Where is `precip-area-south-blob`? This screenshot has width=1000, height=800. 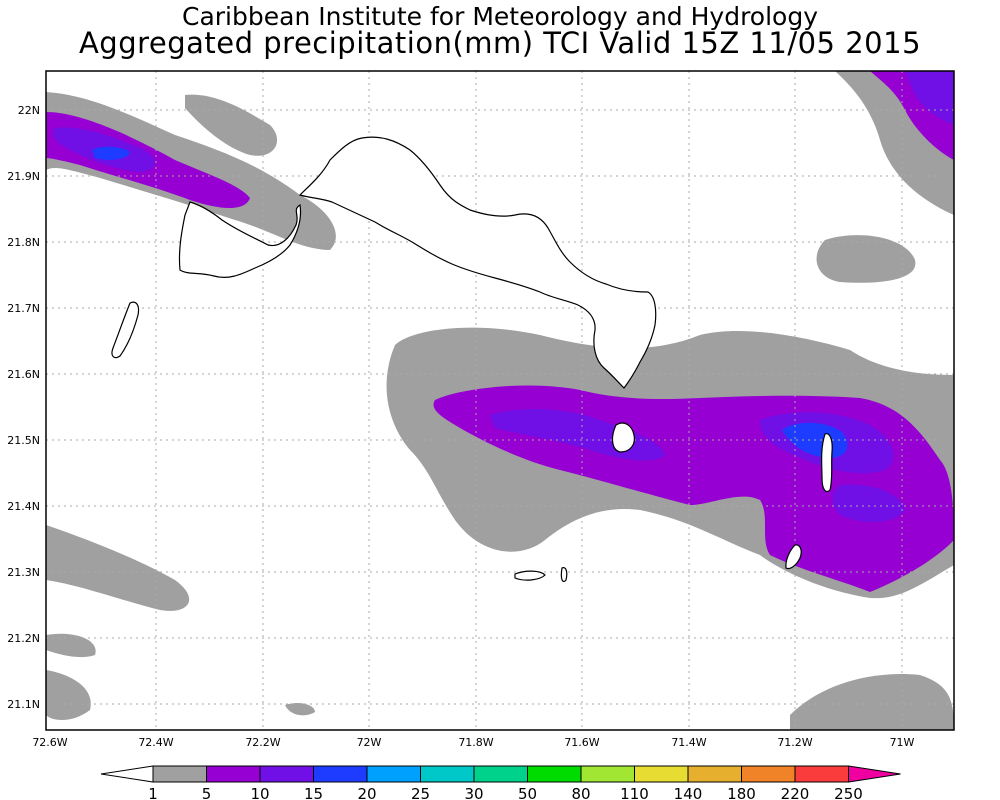 precip-area-south-blob is located at coordinates (300, 709).